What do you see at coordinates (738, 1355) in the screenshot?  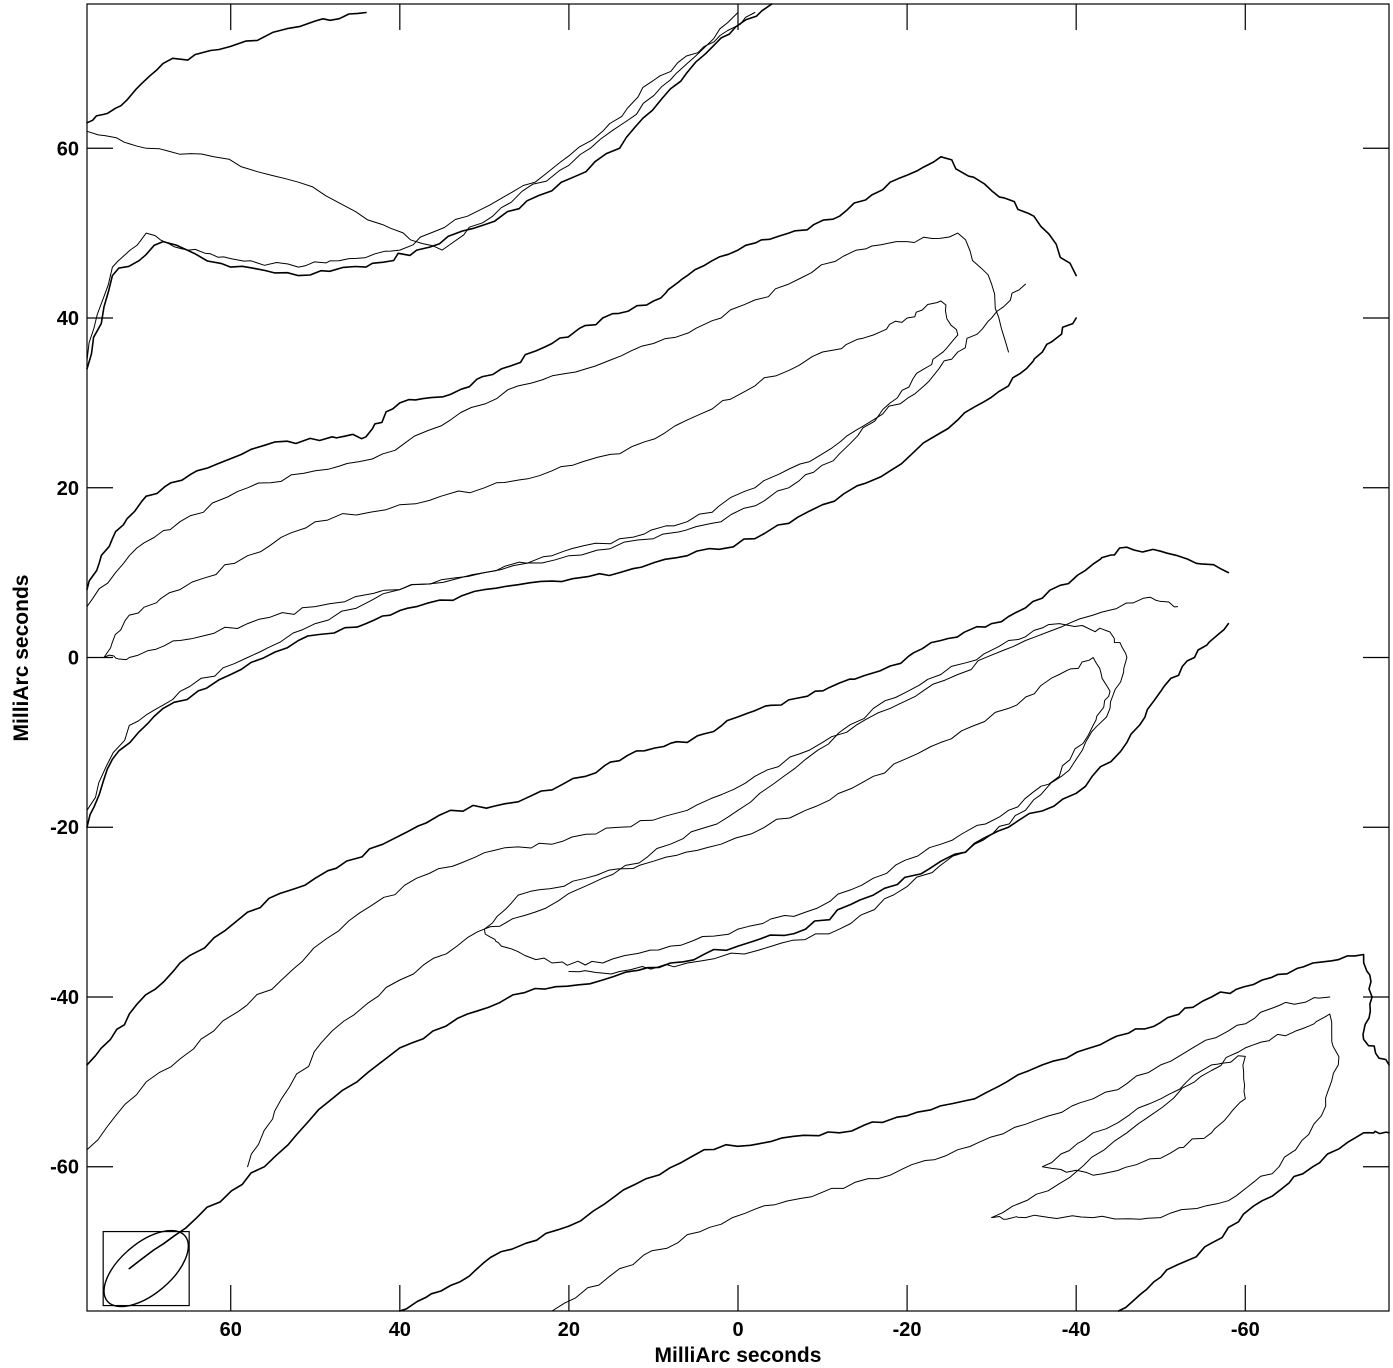 I see `x-axis-title: MilliArc seconds` at bounding box center [738, 1355].